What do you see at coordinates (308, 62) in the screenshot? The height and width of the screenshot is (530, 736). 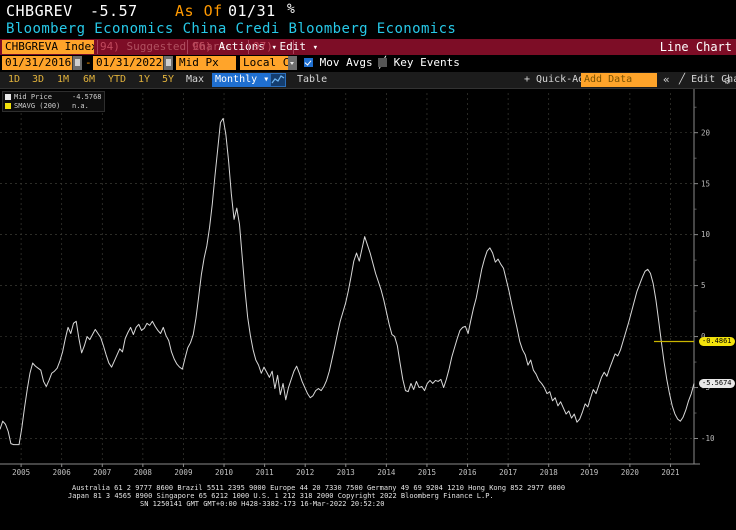 I see `checkbox-checked-icon` at bounding box center [308, 62].